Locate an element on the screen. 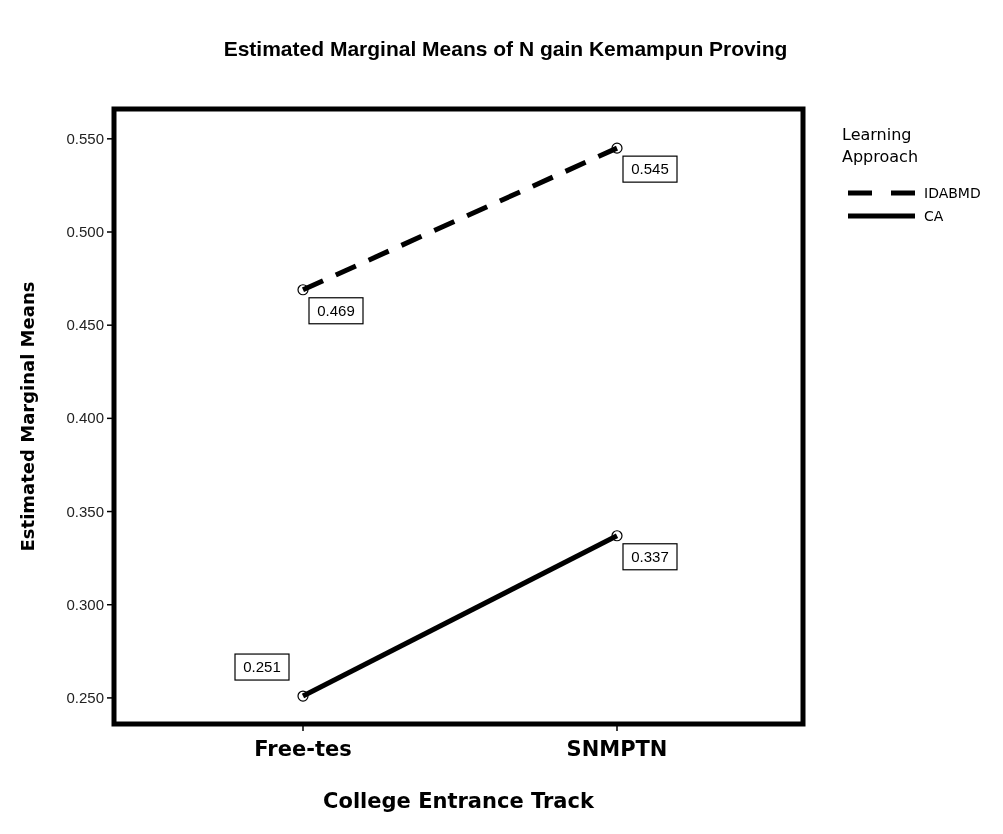  x-tick-label: SNMPTN is located at coordinates (617, 749).